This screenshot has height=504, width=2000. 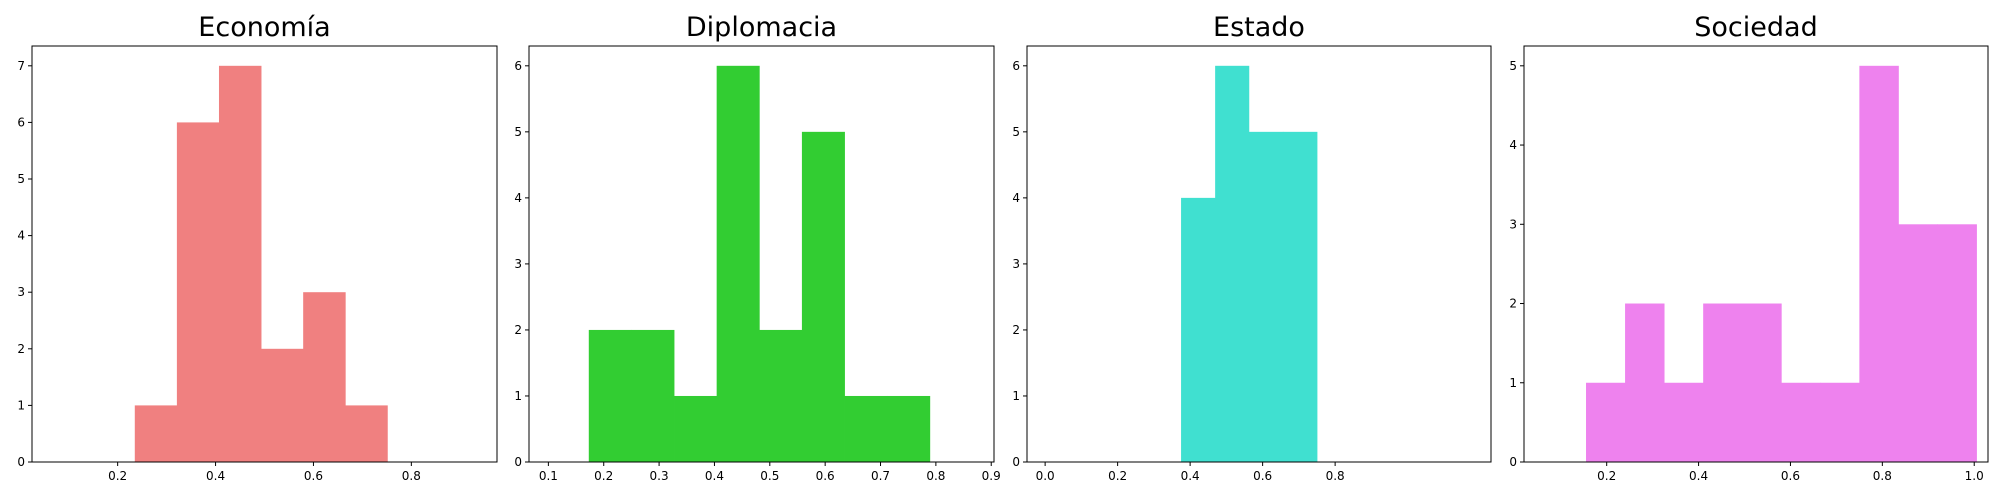 I want to click on x-tick-label: 0.3, so click(x=659, y=476).